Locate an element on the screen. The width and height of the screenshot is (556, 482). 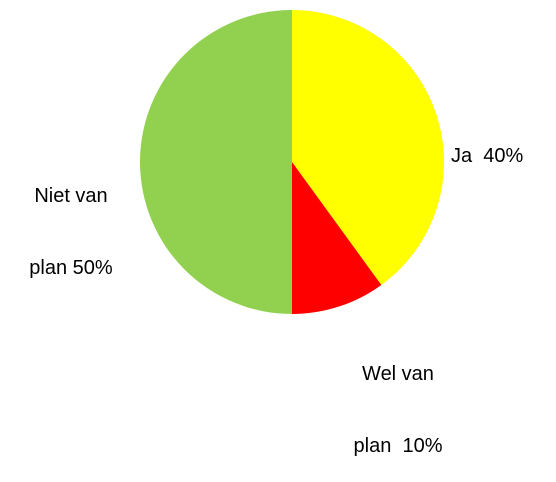
slice-label-niet-van-plan: Niet van plan 50% is located at coordinates (71, 220).